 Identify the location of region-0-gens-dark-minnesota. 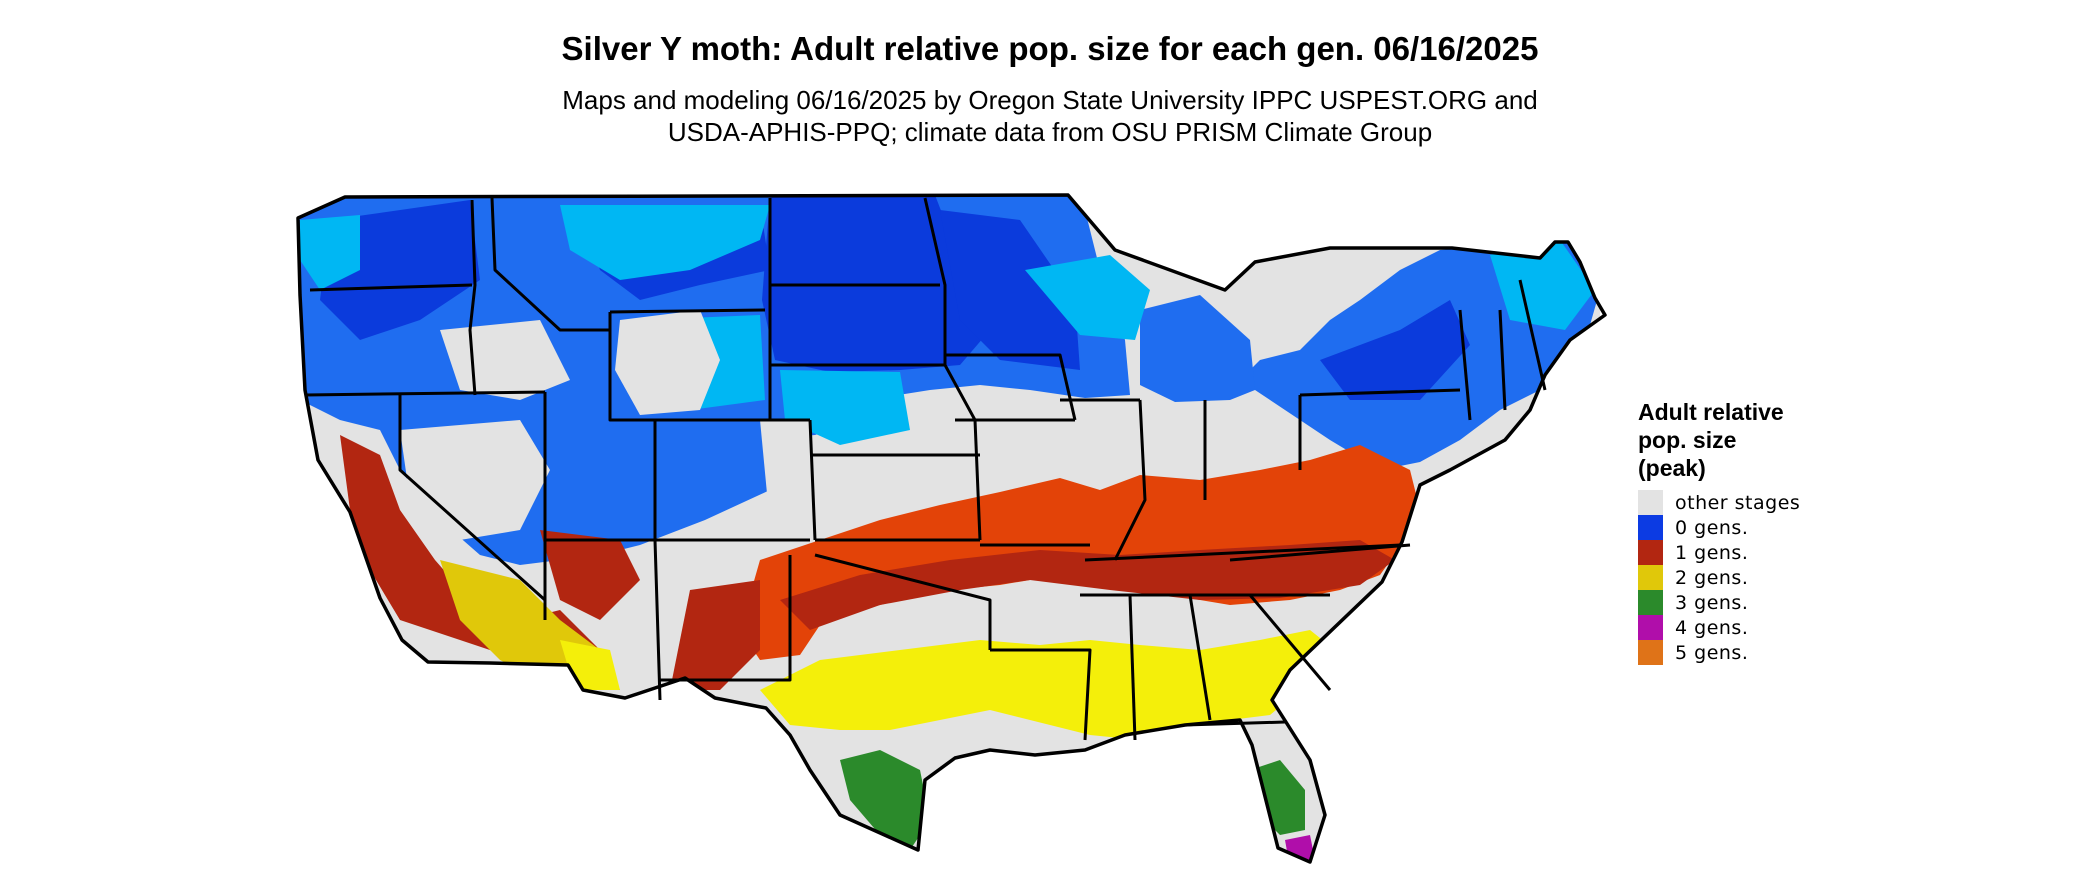
(1010, 290).